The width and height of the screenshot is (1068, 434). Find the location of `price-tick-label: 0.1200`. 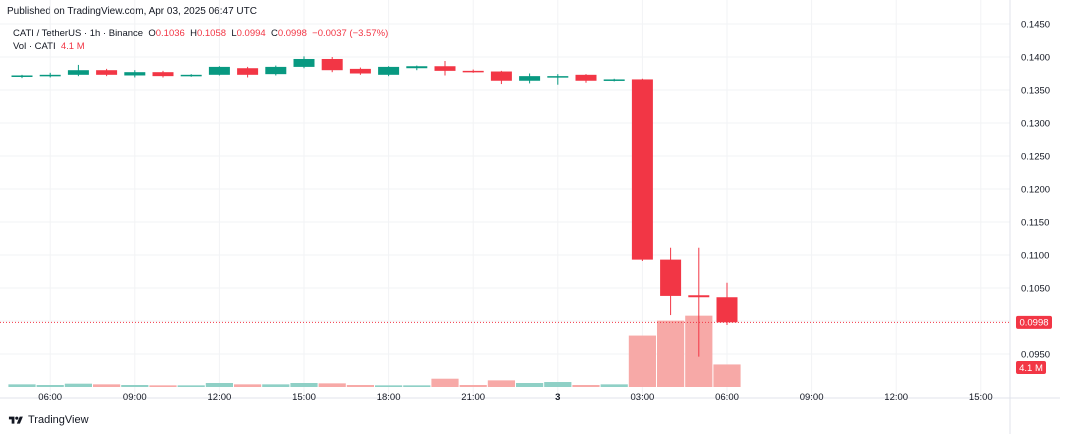

price-tick-label: 0.1200 is located at coordinates (1035, 190).